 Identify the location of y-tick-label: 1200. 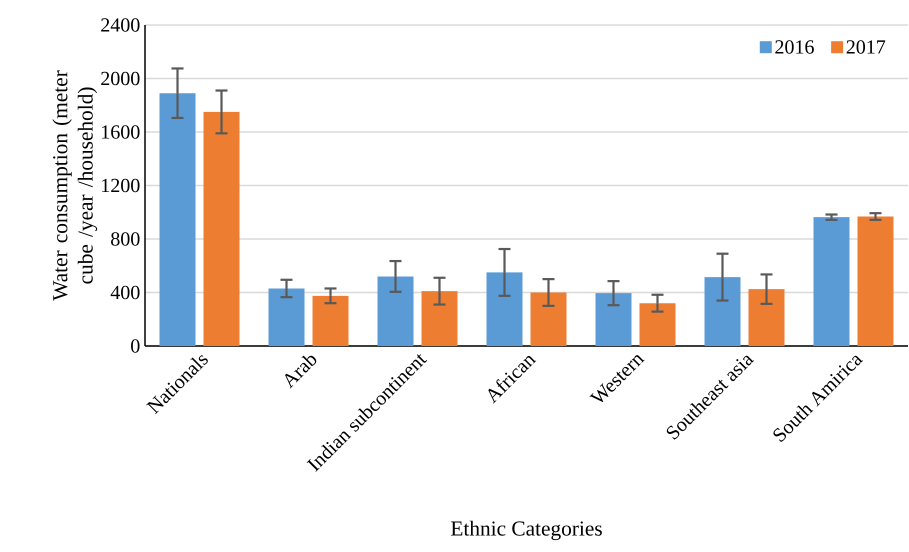
(121, 185).